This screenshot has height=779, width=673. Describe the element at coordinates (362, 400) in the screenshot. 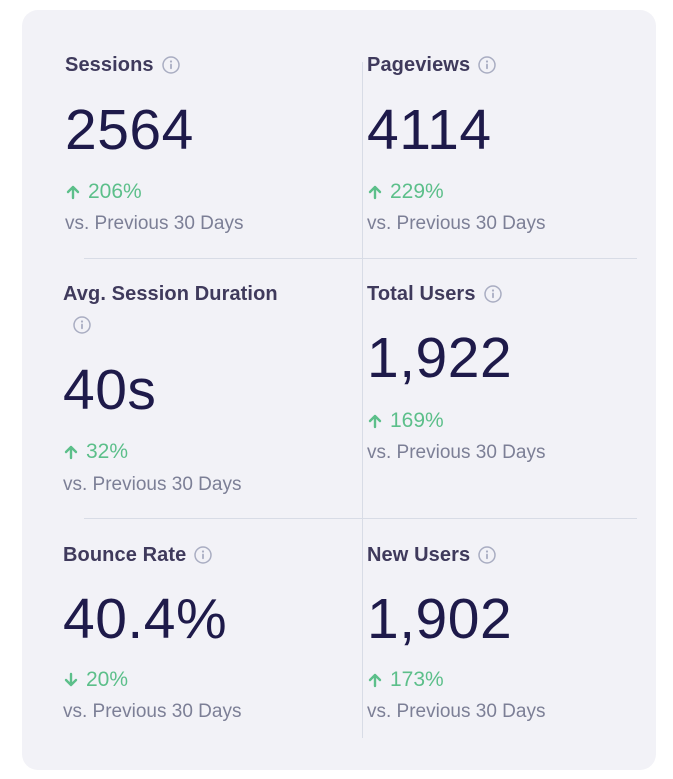

I see `column-divider` at that location.